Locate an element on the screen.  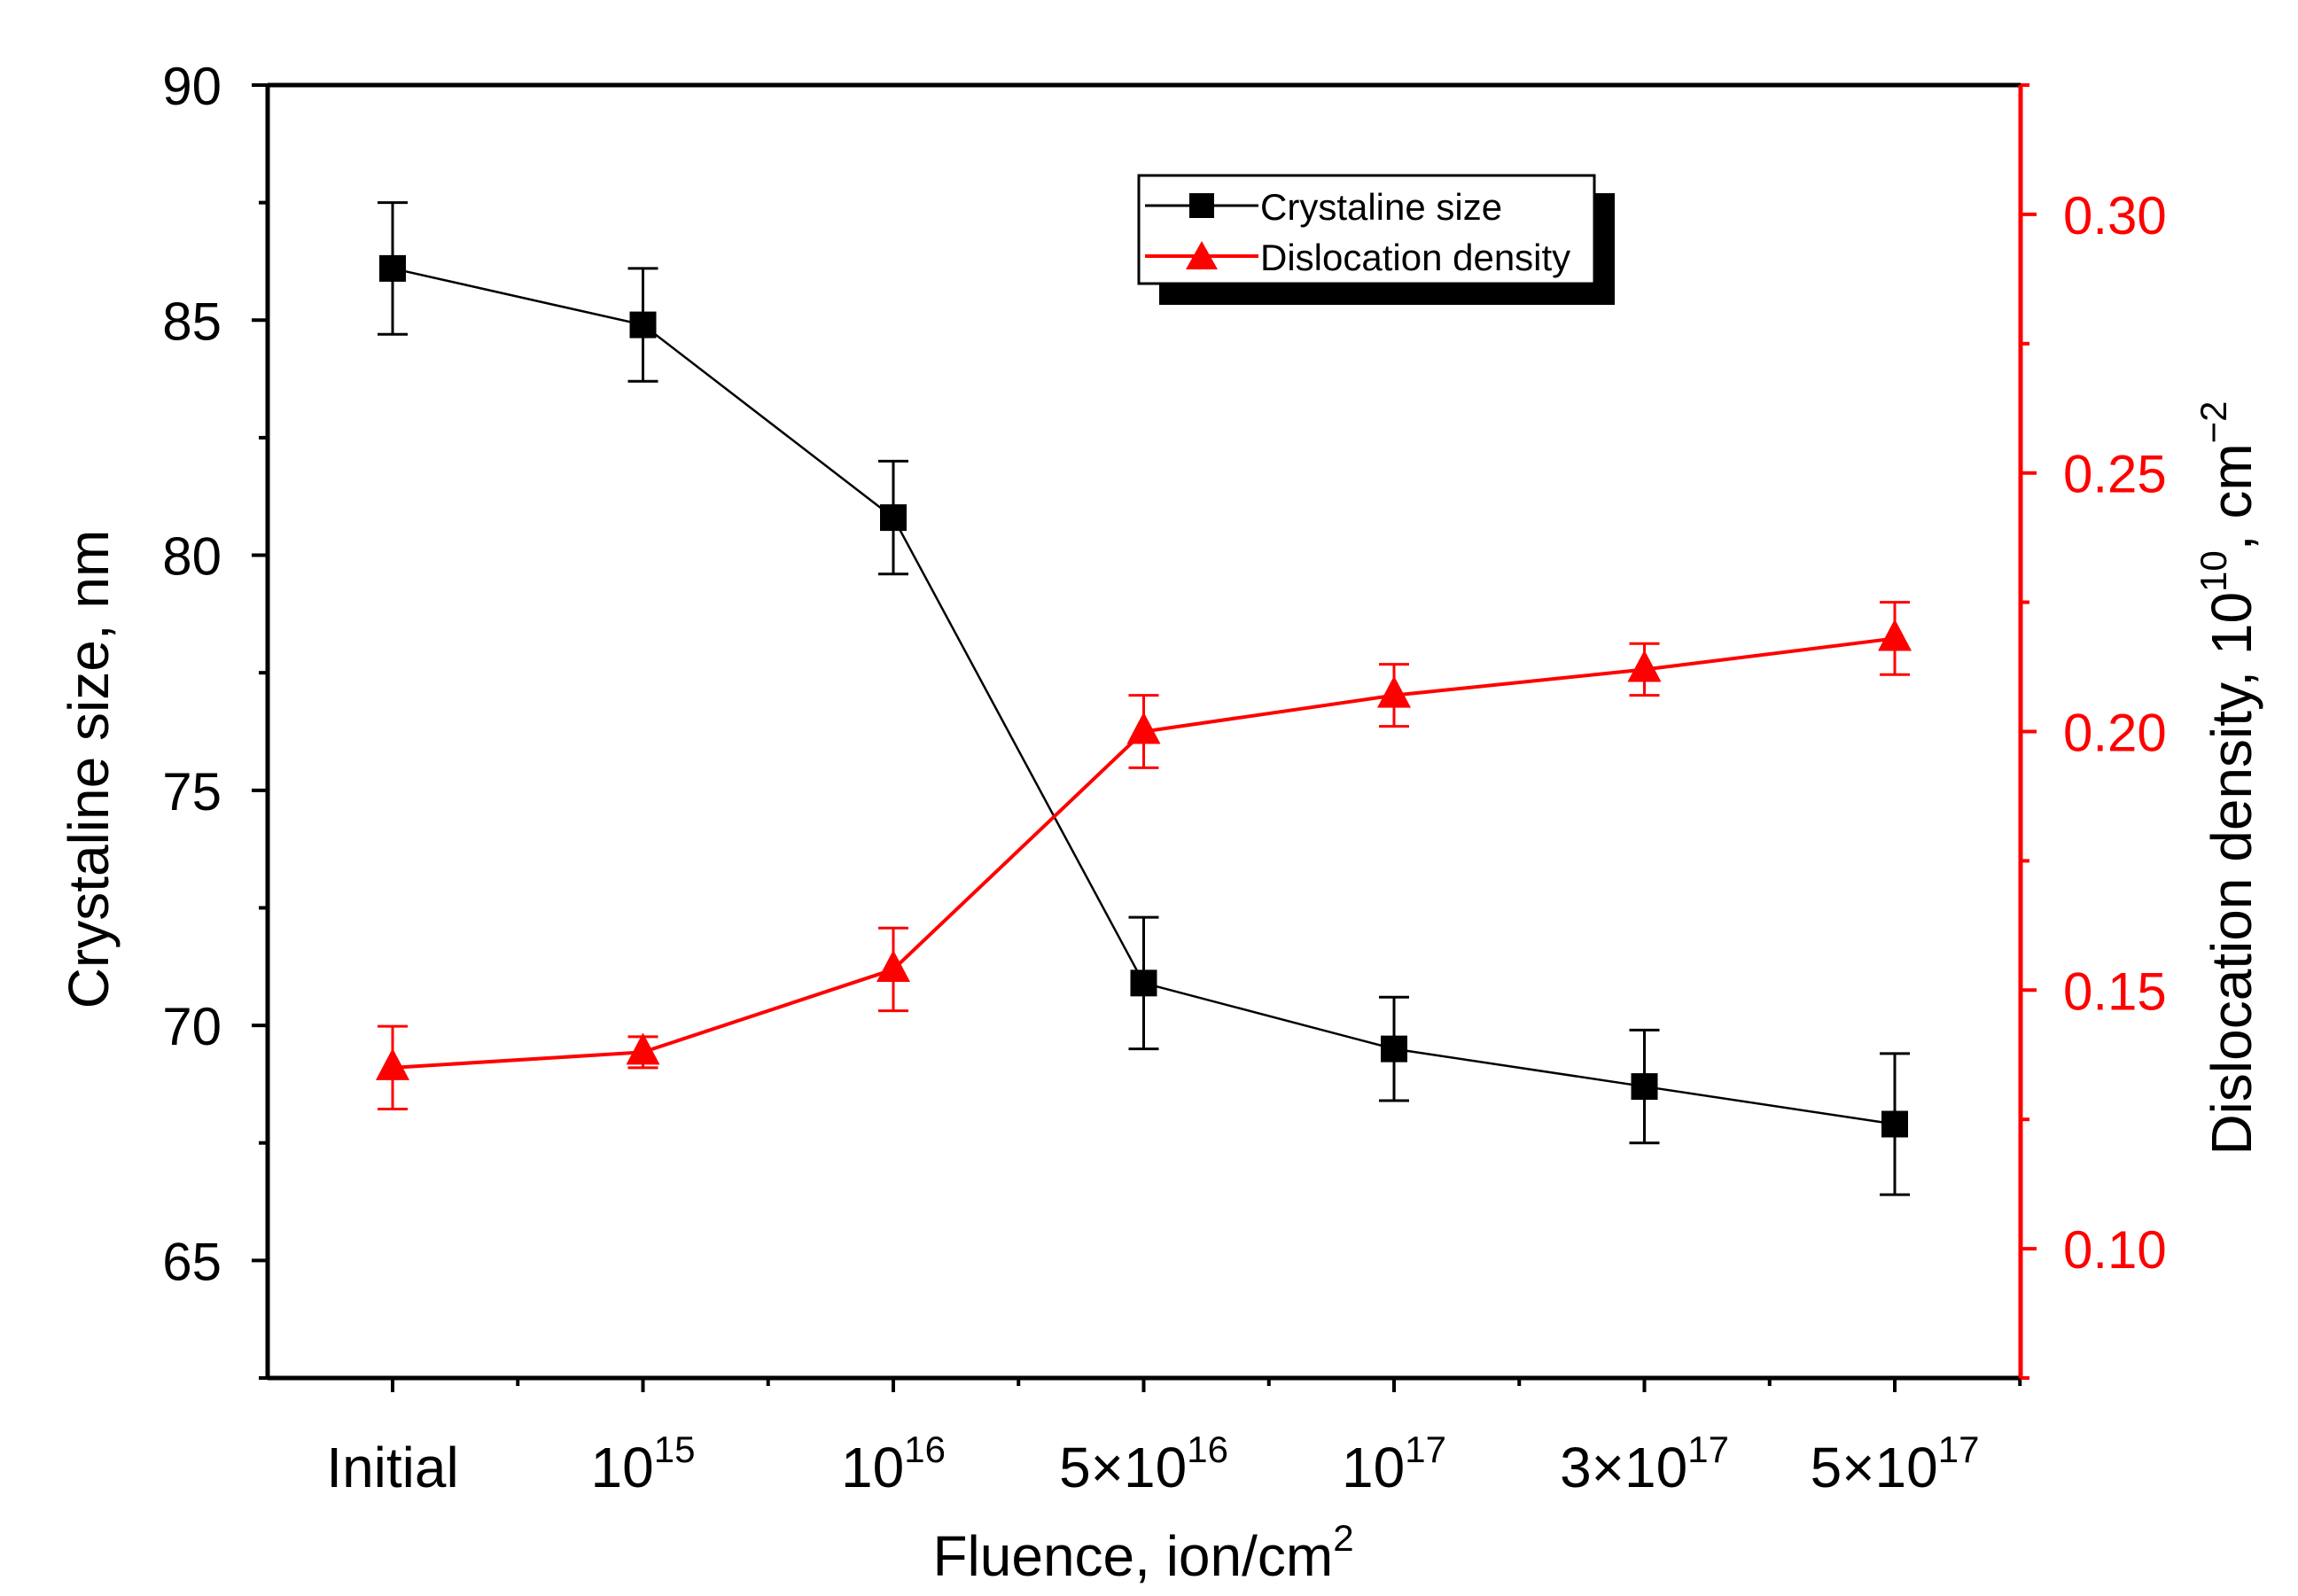
x-tick-label-sup: 15 is located at coordinates (675, 1449).